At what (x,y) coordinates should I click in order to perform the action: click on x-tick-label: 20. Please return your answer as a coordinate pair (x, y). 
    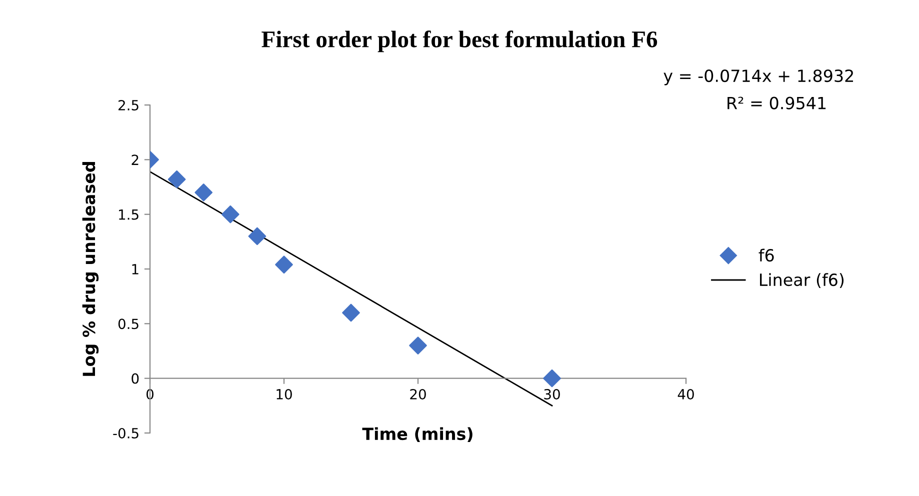
    Looking at the image, I should click on (418, 394).